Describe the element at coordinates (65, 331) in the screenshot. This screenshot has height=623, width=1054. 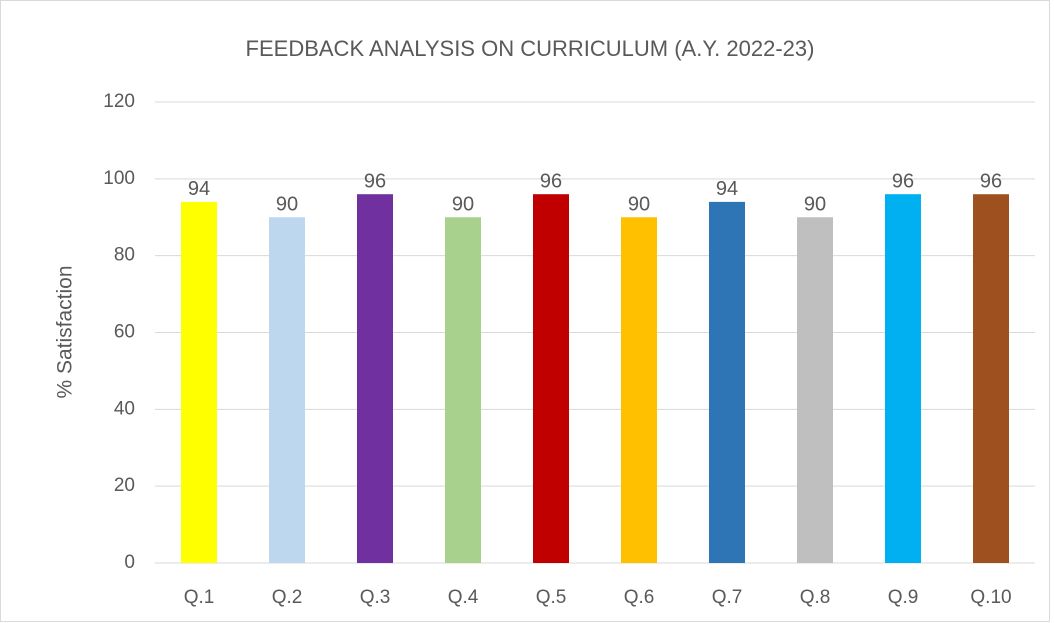
I see `y-axis-label: % Satisfaction` at that location.